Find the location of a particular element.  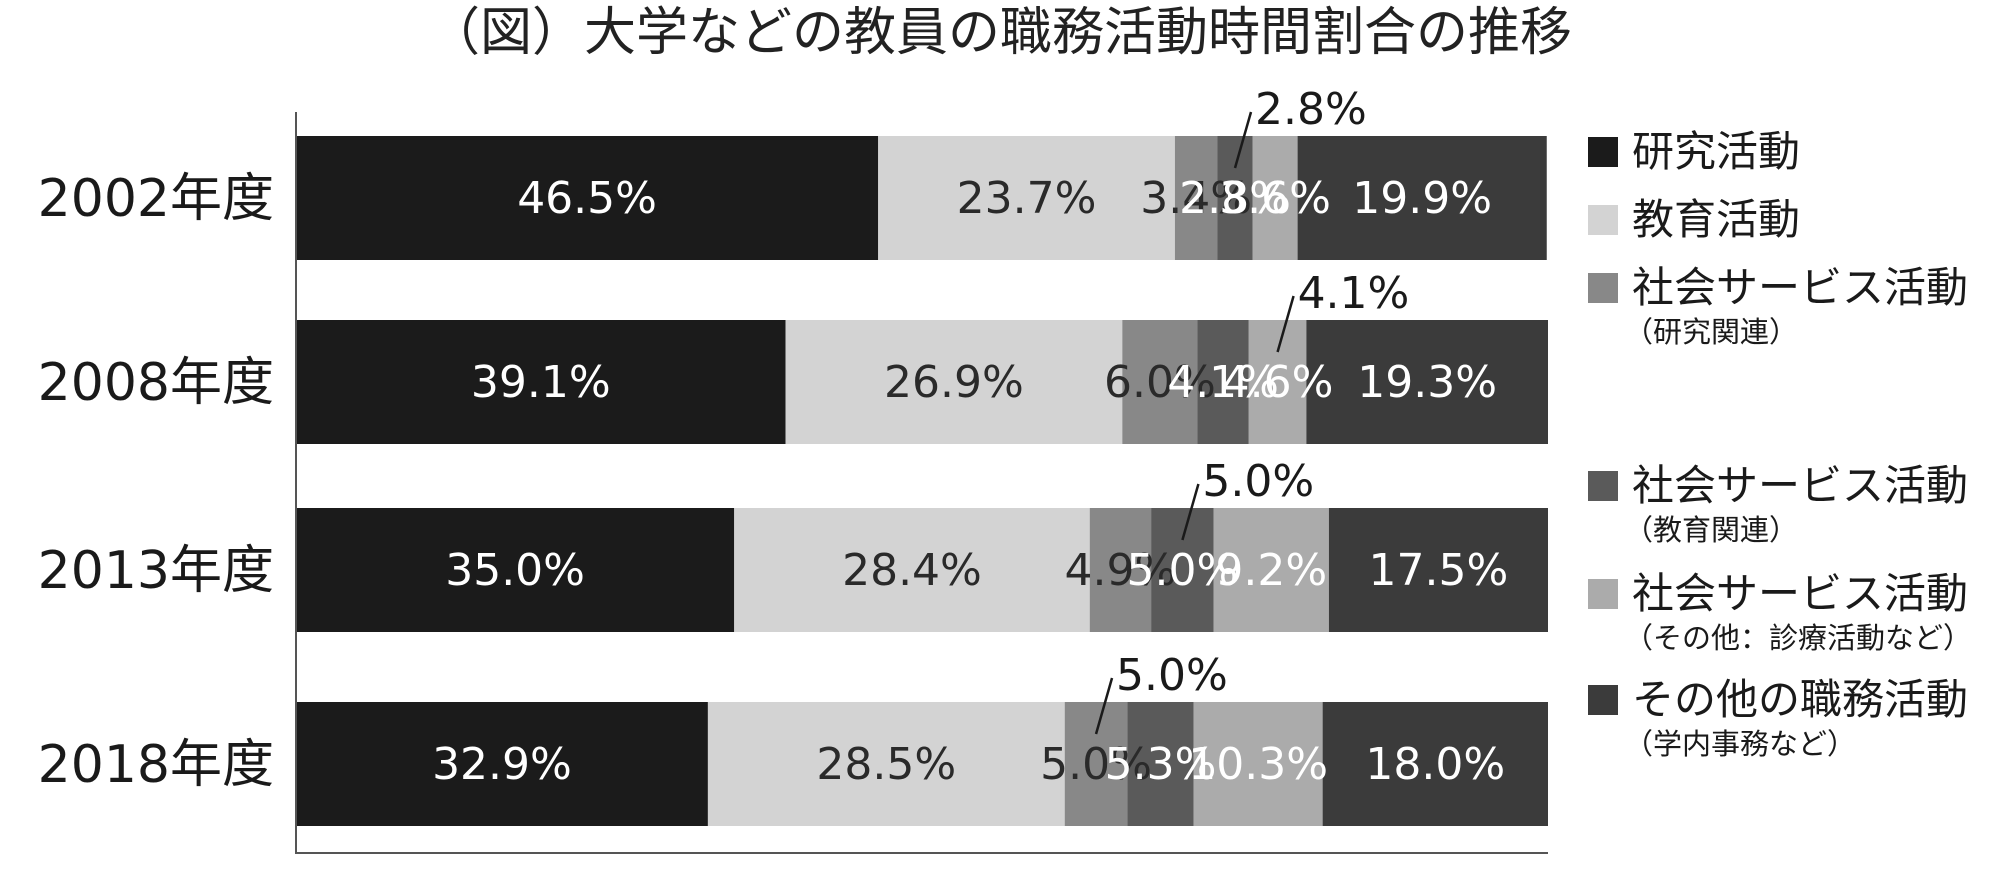

data-label: 26.9% is located at coordinates (954, 382).